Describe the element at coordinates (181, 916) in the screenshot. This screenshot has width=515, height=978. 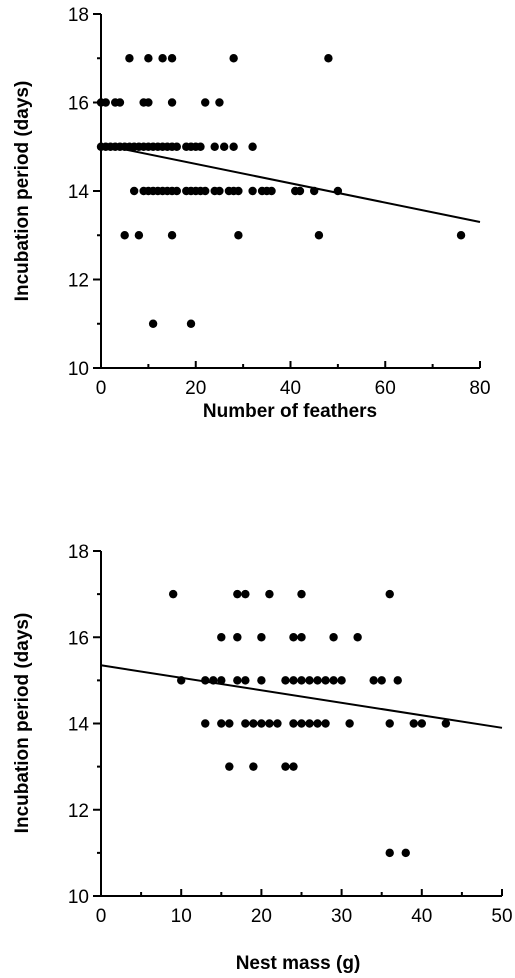
I see `chart-nest-mass-xtick-label: 10` at that location.